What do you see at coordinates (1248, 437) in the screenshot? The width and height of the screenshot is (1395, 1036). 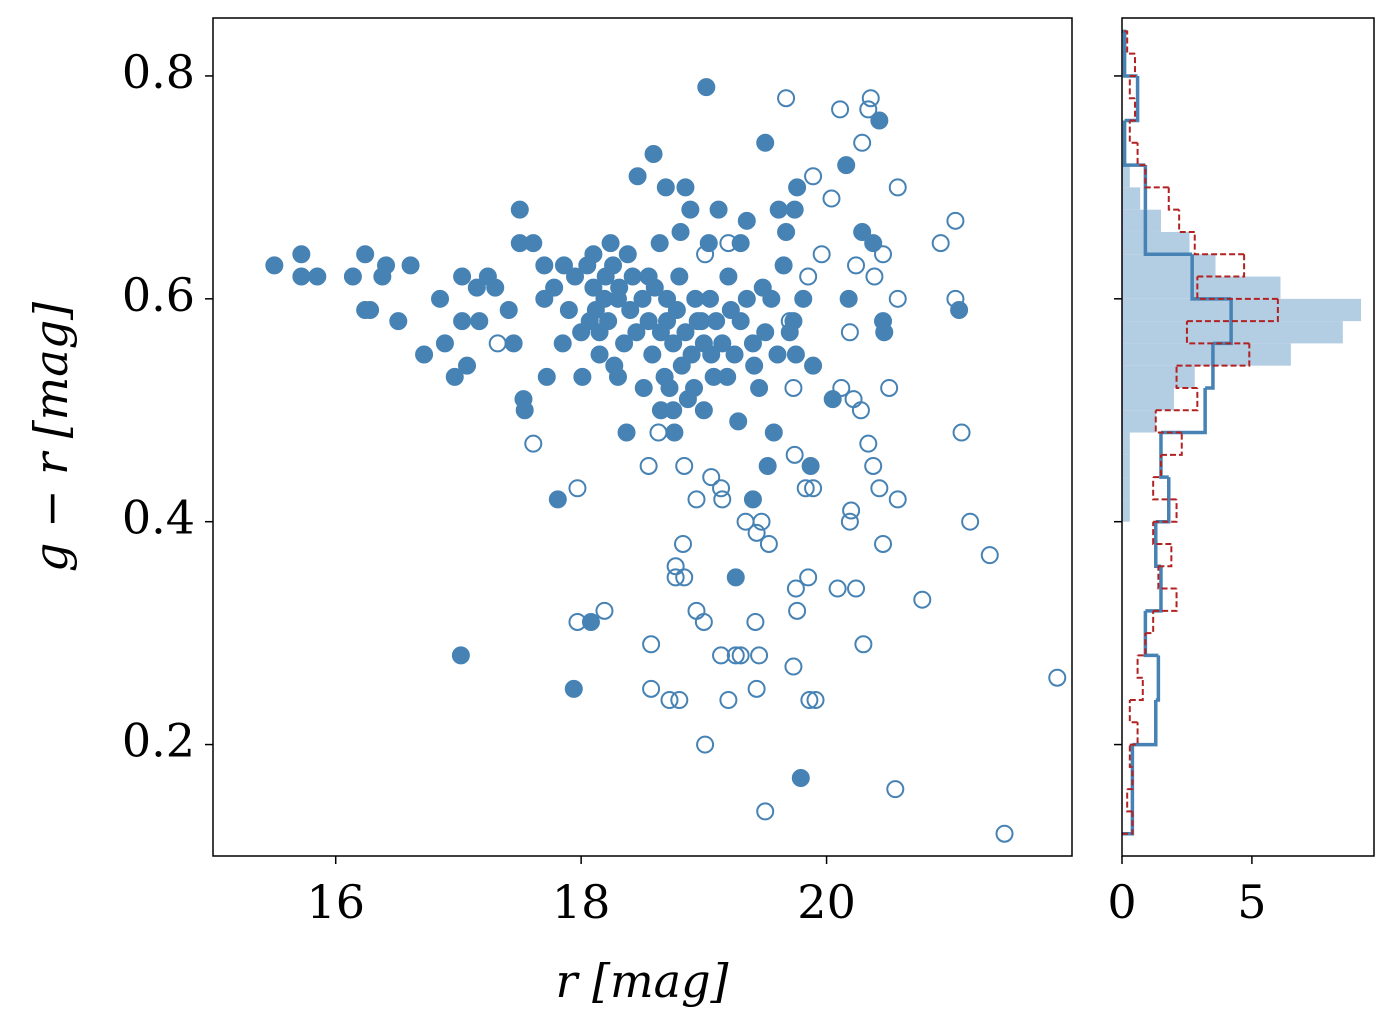 I see `axes-frame` at bounding box center [1248, 437].